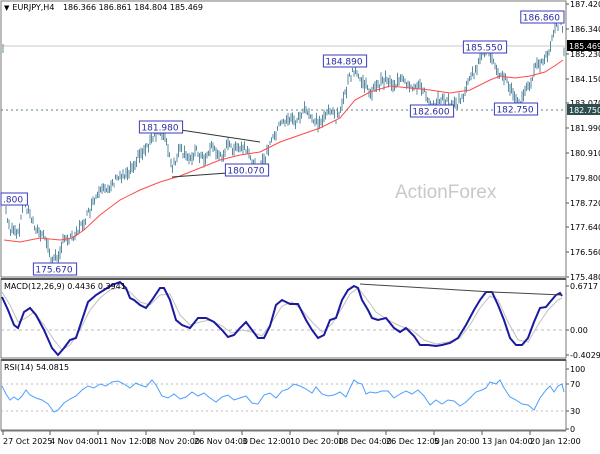 The image size is (600, 454). Describe the element at coordinates (266, 441) in the screenshot. I see `time-axis-label: 3 Dec 12:00` at that location.